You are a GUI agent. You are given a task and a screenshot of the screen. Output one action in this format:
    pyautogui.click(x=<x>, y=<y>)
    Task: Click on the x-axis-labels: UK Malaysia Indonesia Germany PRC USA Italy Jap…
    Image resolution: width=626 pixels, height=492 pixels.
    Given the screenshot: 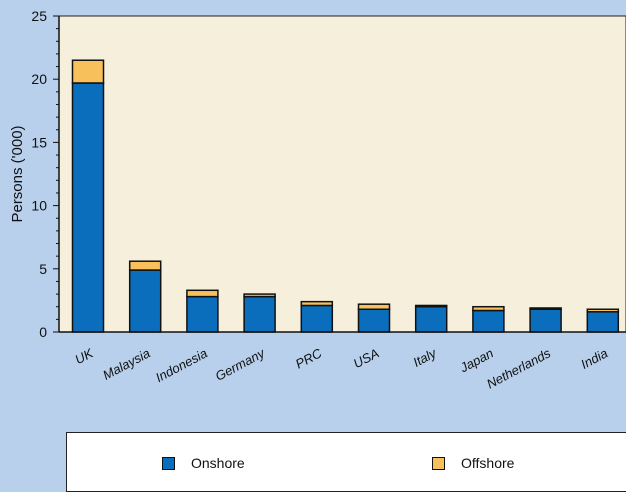 What is the action you would take?
    pyautogui.click(x=341, y=368)
    